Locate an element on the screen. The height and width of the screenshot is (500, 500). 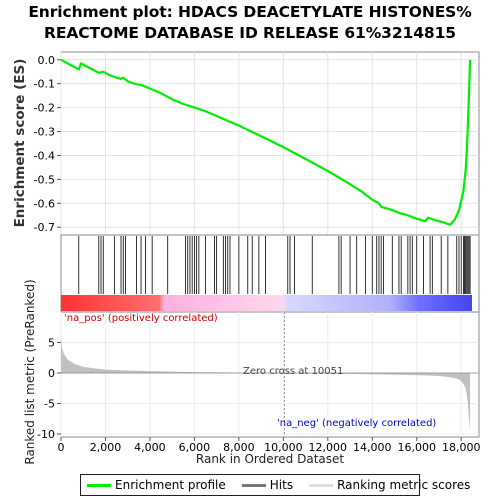
x-tick-label: 14,000 is located at coordinates (372, 447).